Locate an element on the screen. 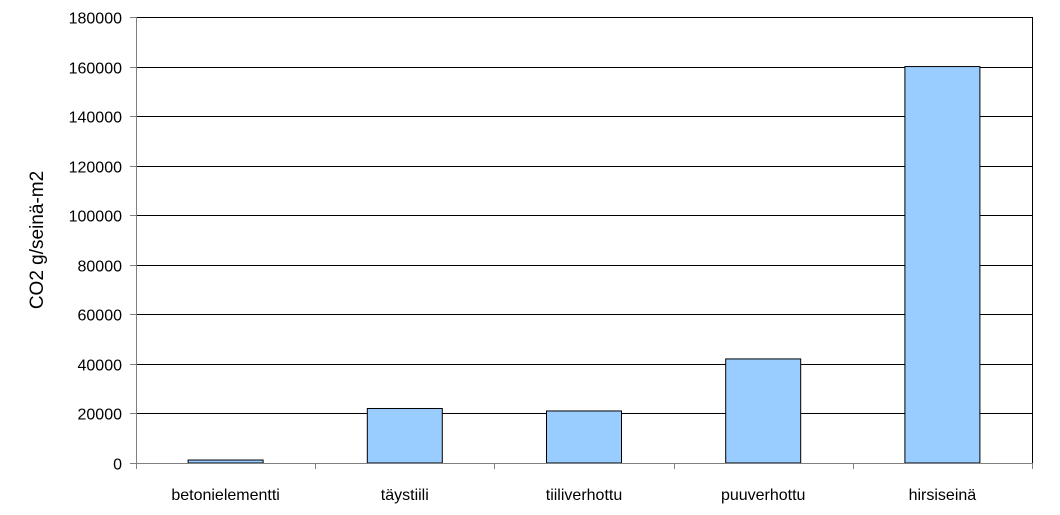  bar-puuverhottu is located at coordinates (763, 411).